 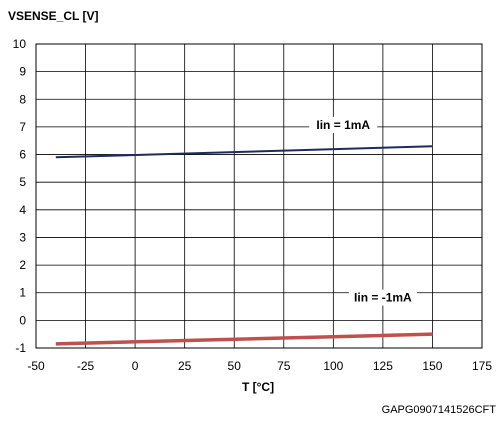 What do you see at coordinates (259, 366) in the screenshot?
I see `x-tick-labels: -50 -25 0 25 50 75 100 125 150 175` at bounding box center [259, 366].